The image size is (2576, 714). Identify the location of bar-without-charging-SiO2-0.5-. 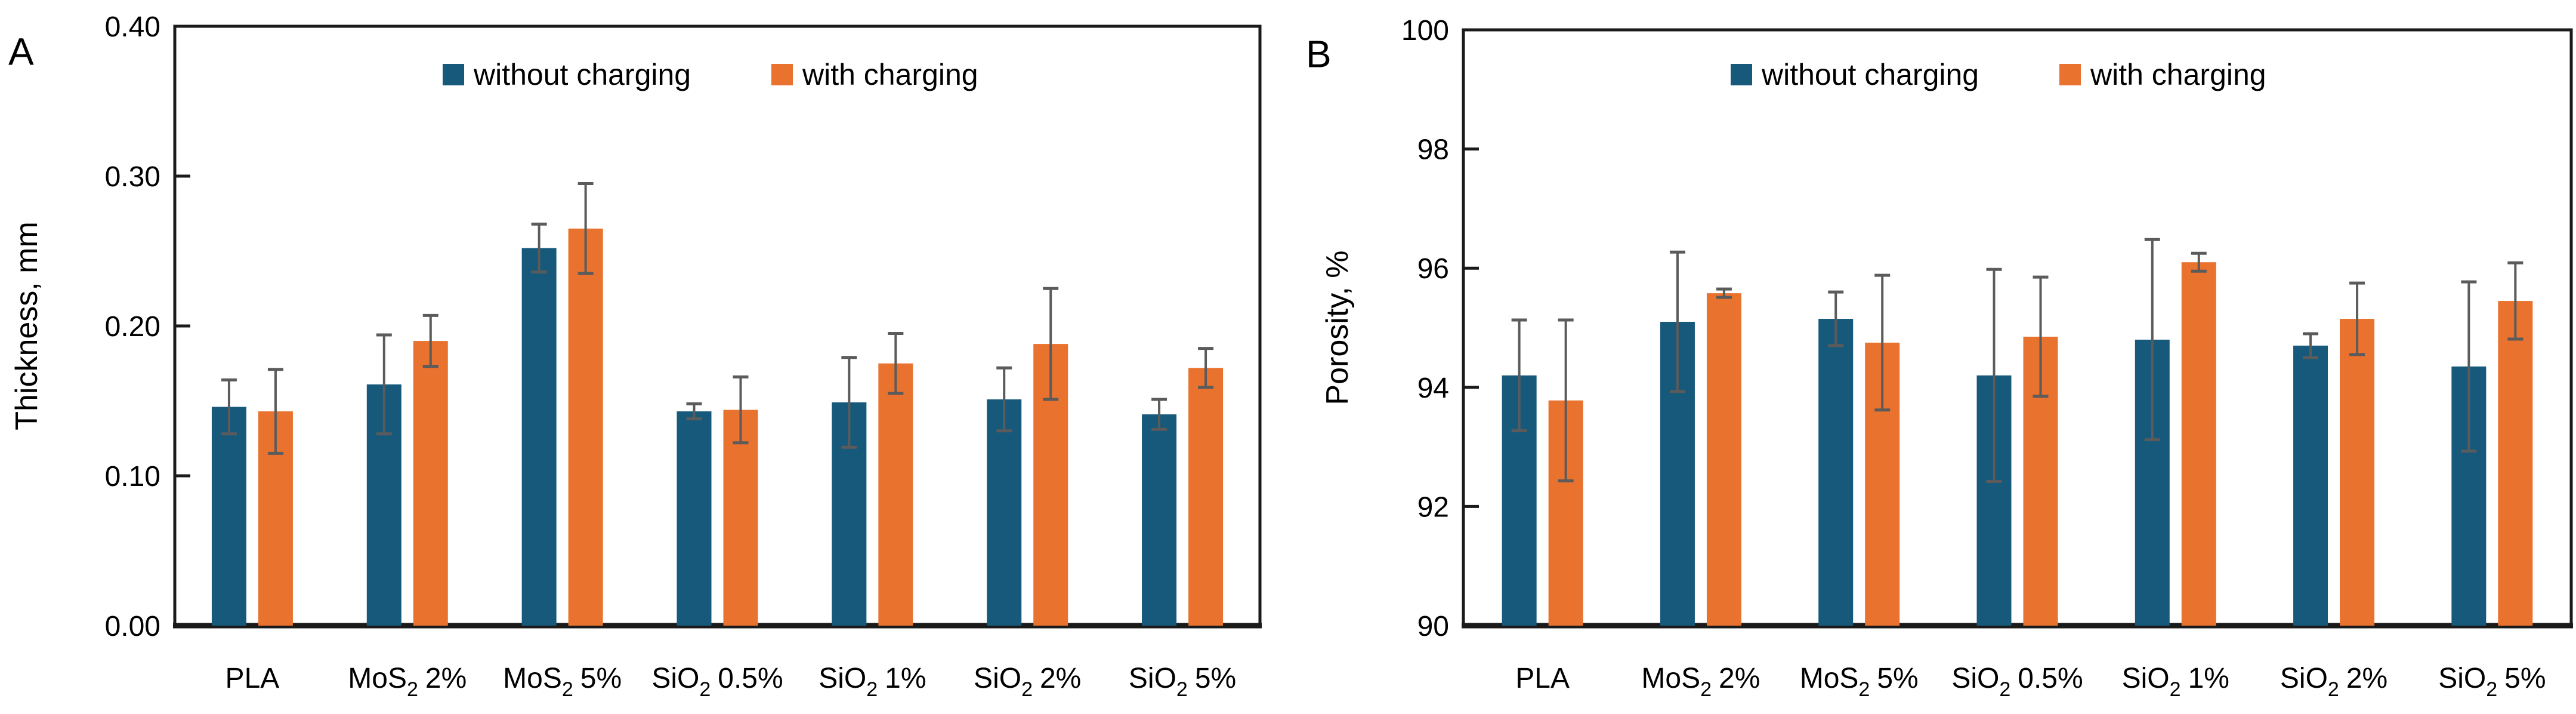
(694, 518).